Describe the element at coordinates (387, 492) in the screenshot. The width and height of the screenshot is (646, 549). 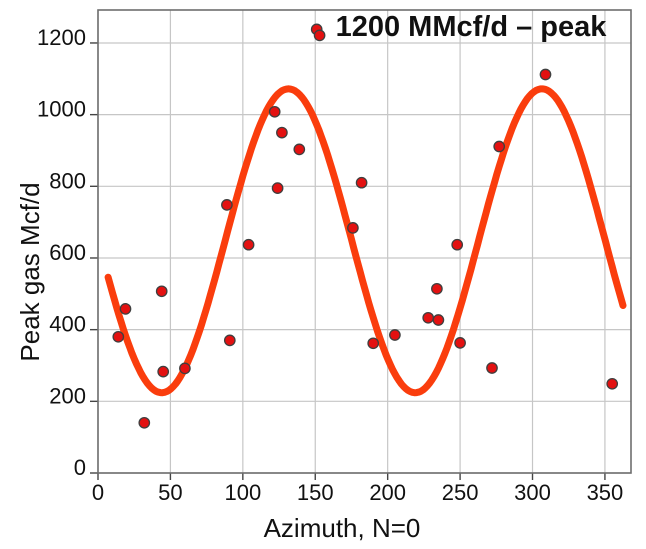
I see `x-tick-label: 200` at that location.